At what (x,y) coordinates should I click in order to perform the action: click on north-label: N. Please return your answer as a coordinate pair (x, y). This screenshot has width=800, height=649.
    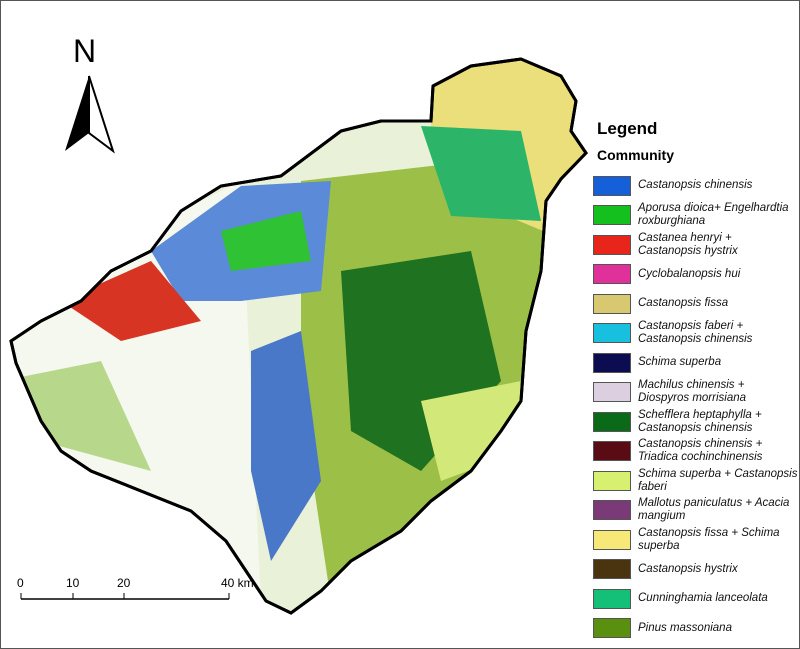
    Looking at the image, I should click on (85, 51).